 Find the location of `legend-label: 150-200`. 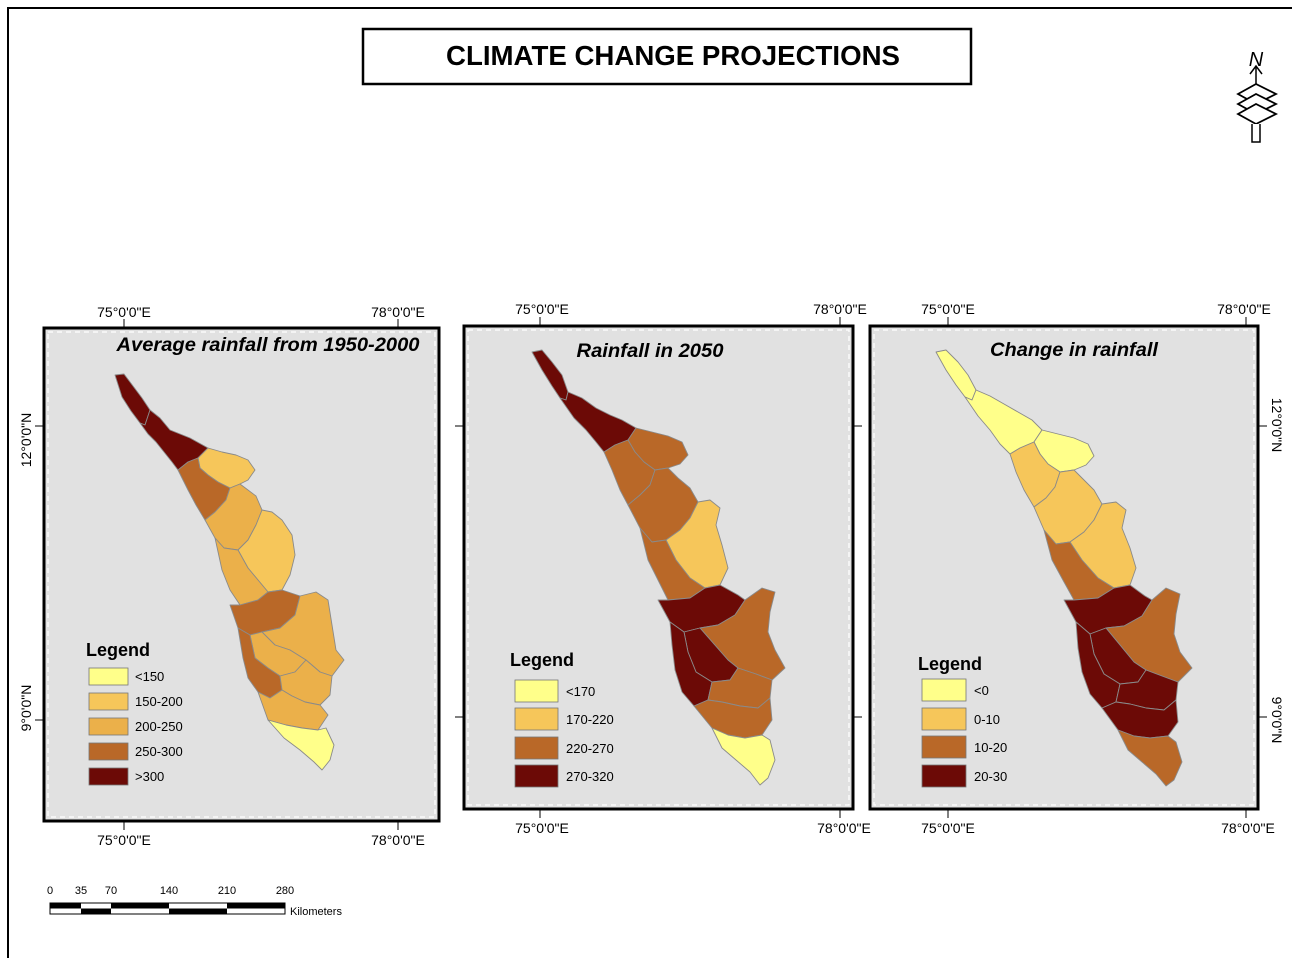

legend-label: 150-200 is located at coordinates (159, 701).